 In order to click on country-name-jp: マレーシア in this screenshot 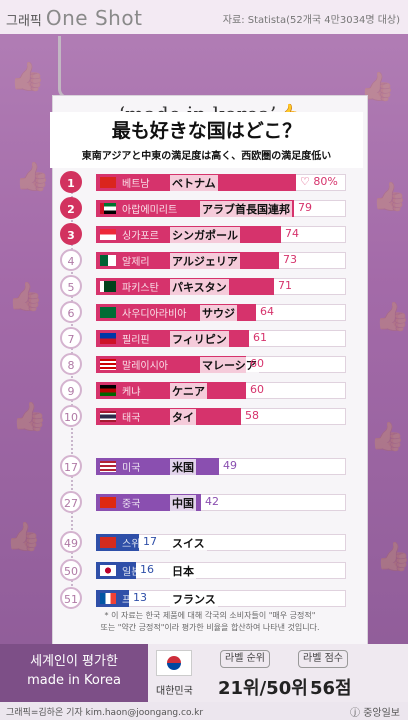, I will do `click(229, 365)`.